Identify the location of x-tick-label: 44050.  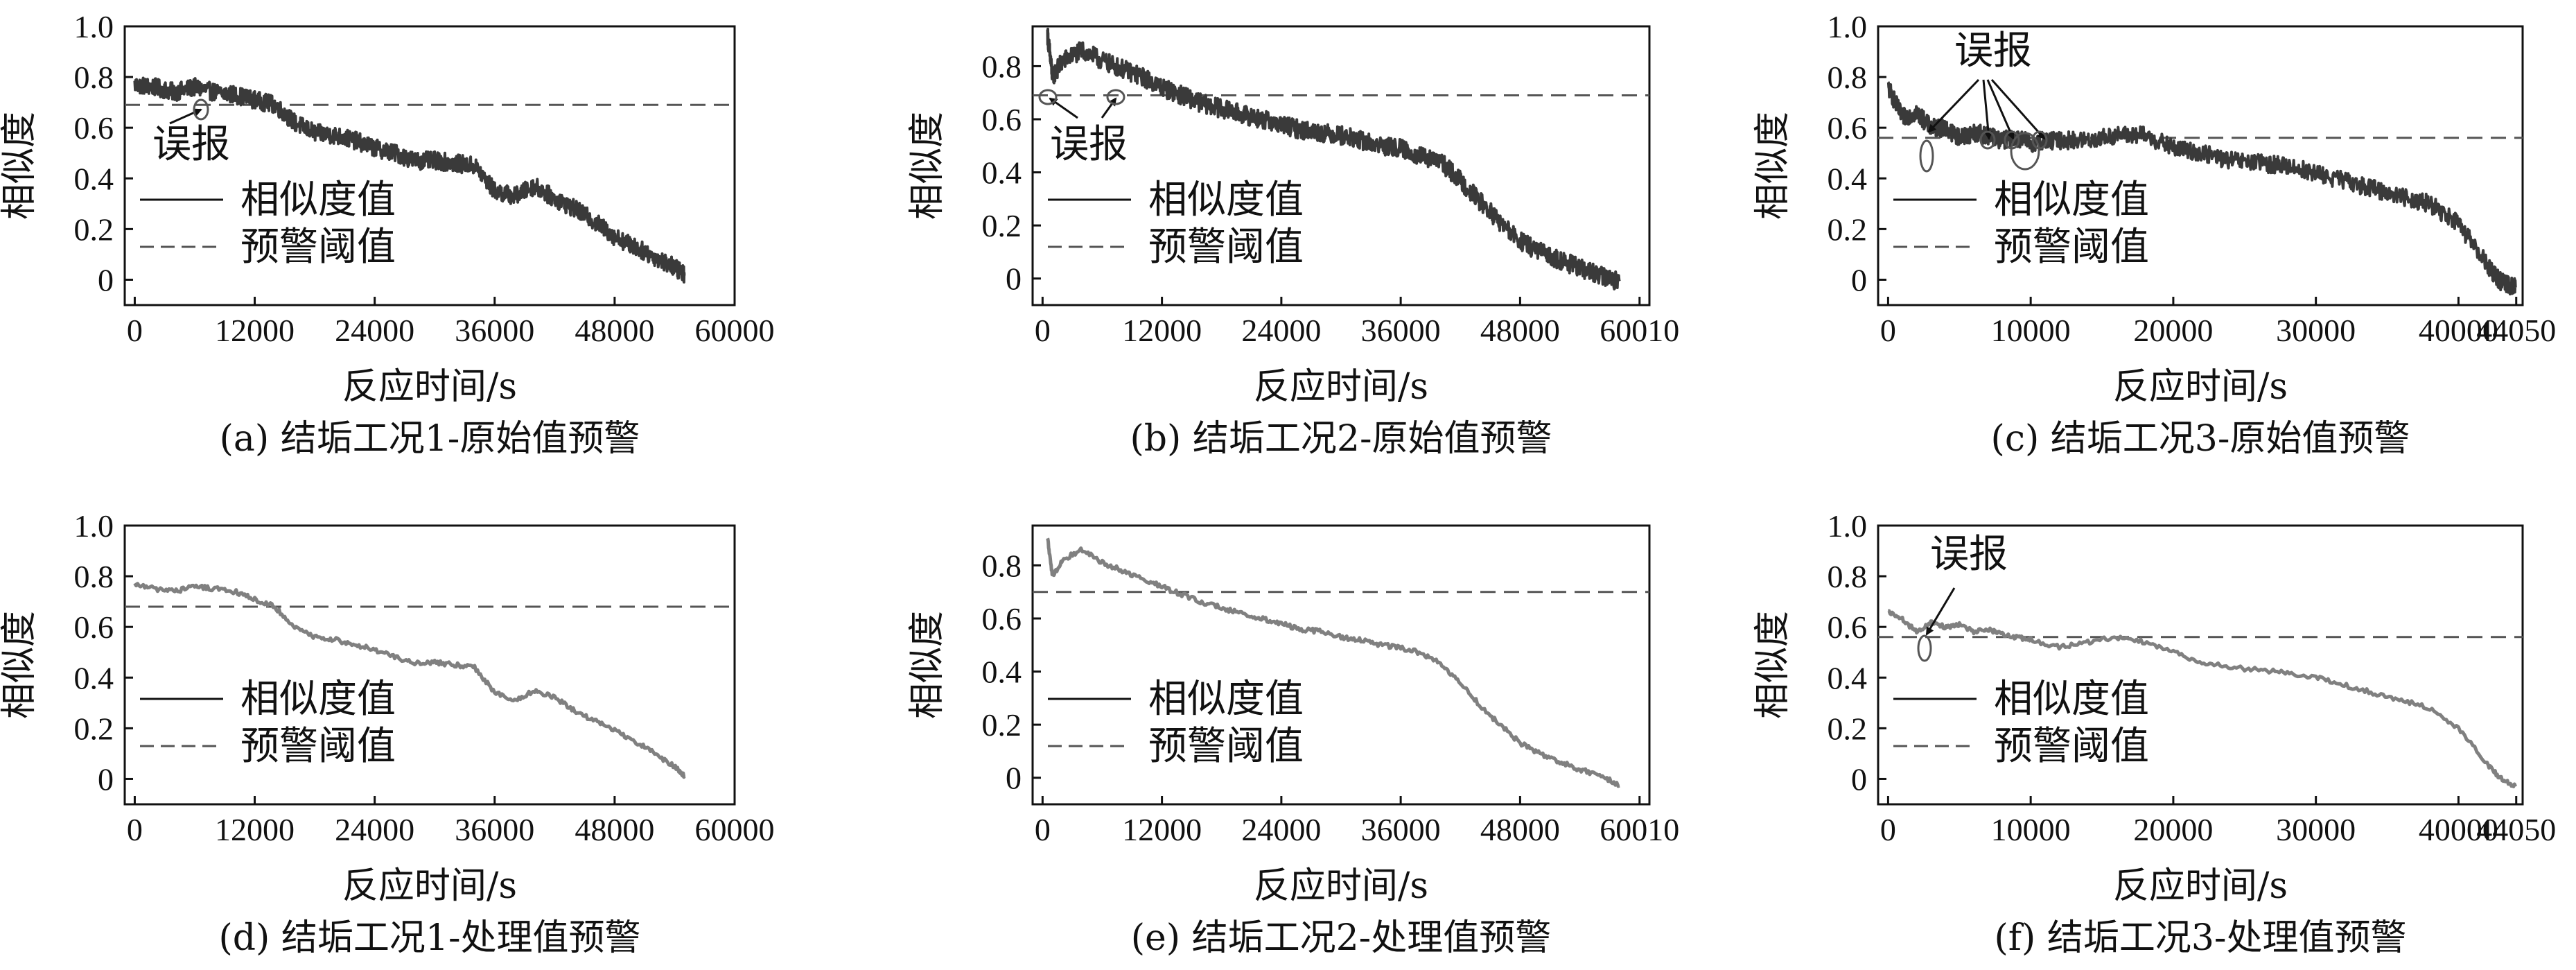
(2516, 829).